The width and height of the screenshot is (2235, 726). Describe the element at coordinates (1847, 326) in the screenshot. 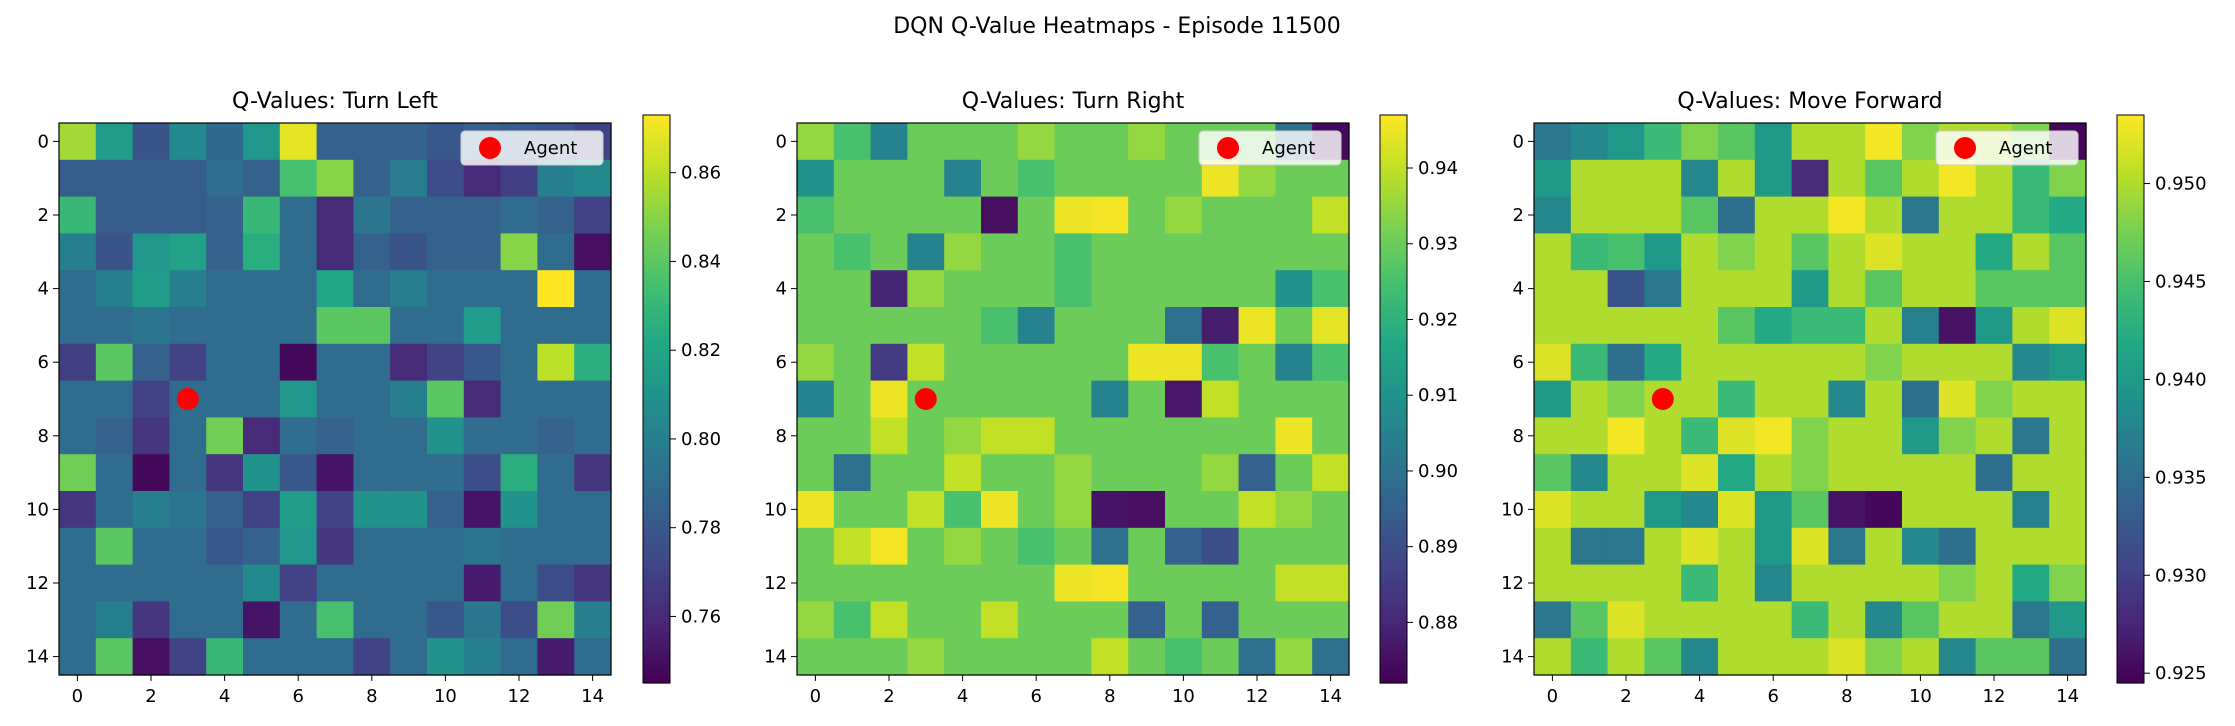

I see `heatmap-cell-r5-c8` at that location.